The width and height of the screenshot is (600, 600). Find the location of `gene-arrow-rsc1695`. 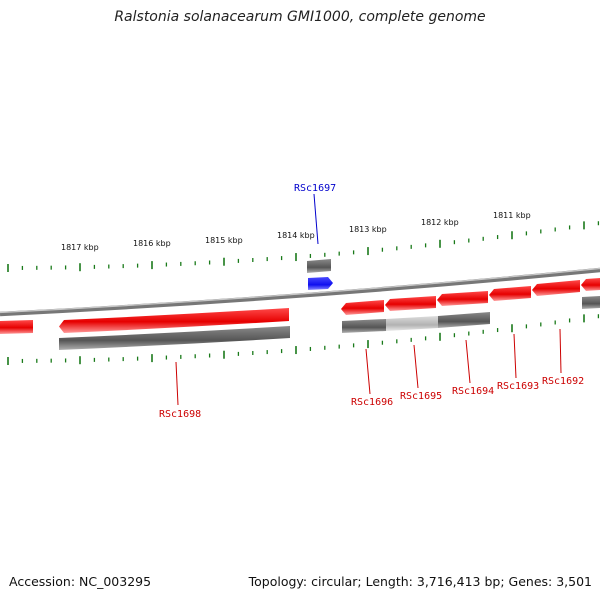

gene-arrow-rsc1695 is located at coordinates (410, 303).